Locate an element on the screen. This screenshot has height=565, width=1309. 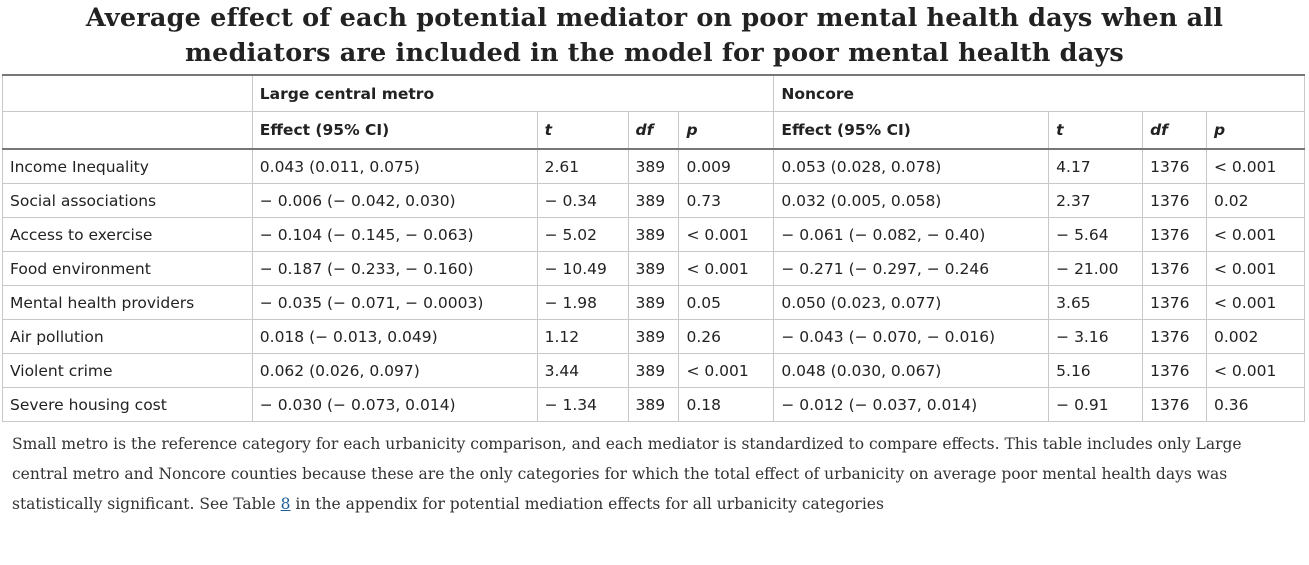
t-cell: 1.12 is located at coordinates (582, 336).